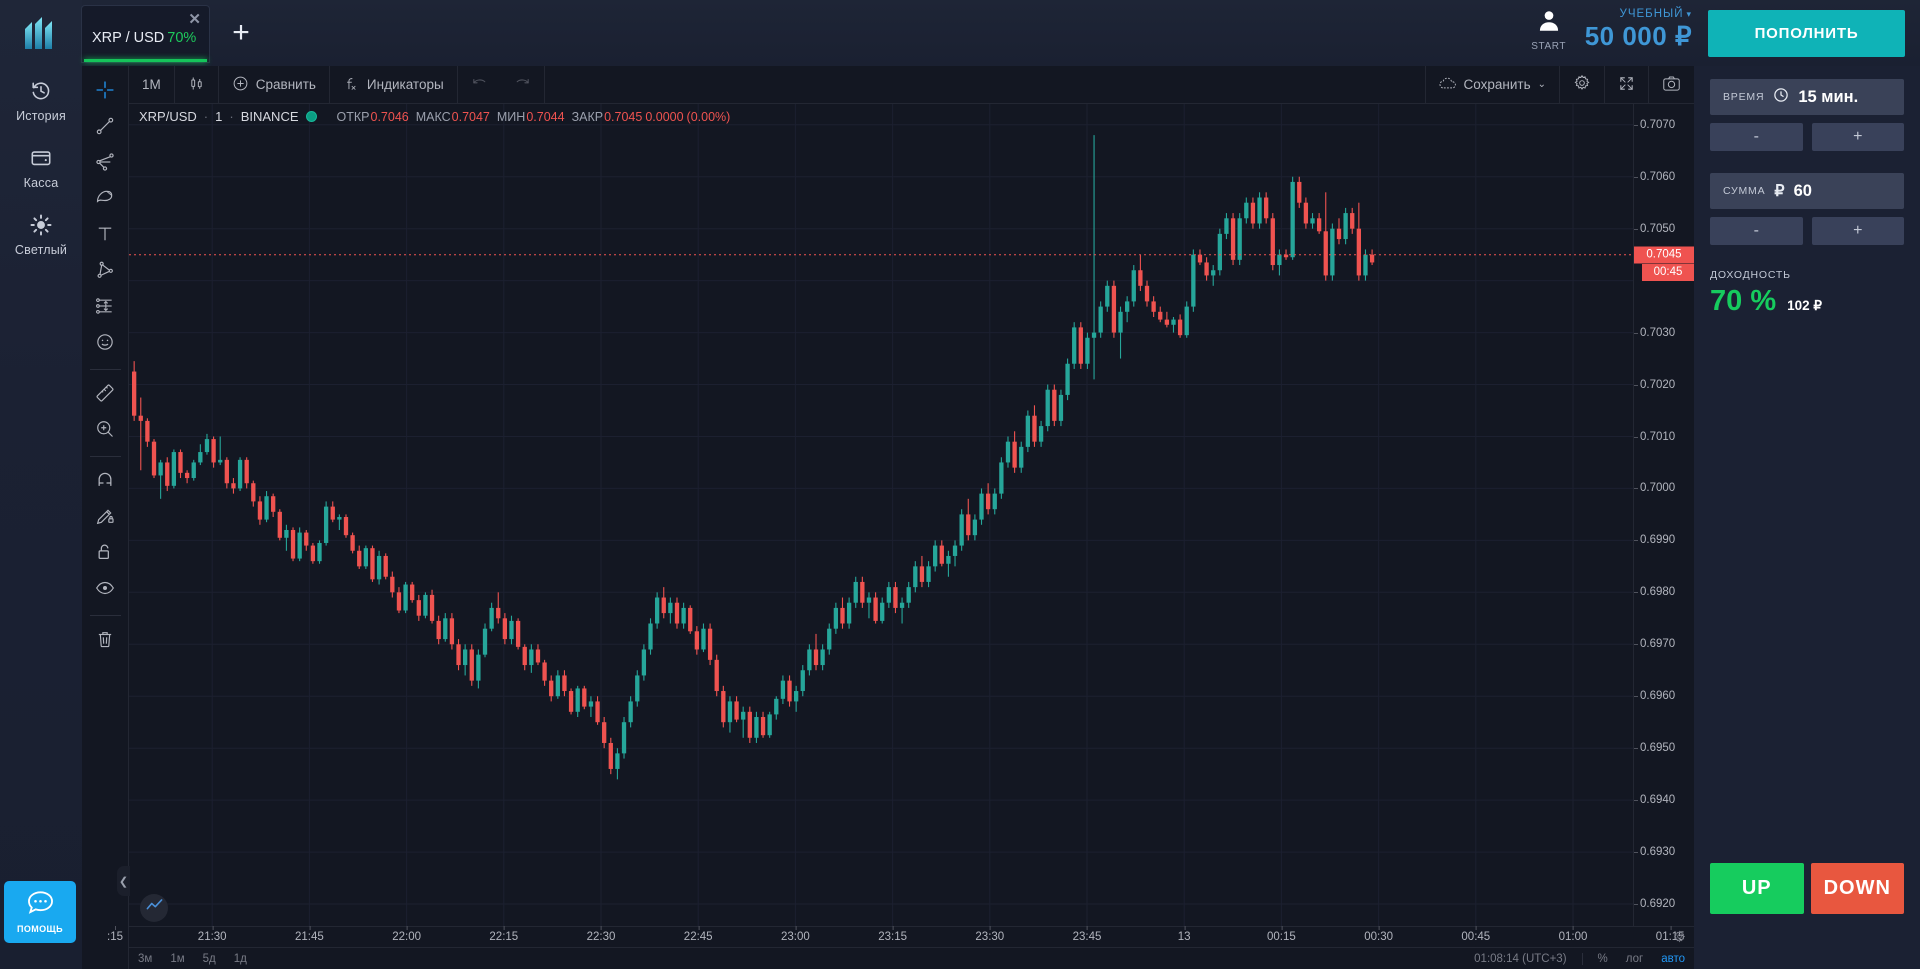  Describe the element at coordinates (105, 431) in the screenshot. I see `tool-zoom-in` at that location.